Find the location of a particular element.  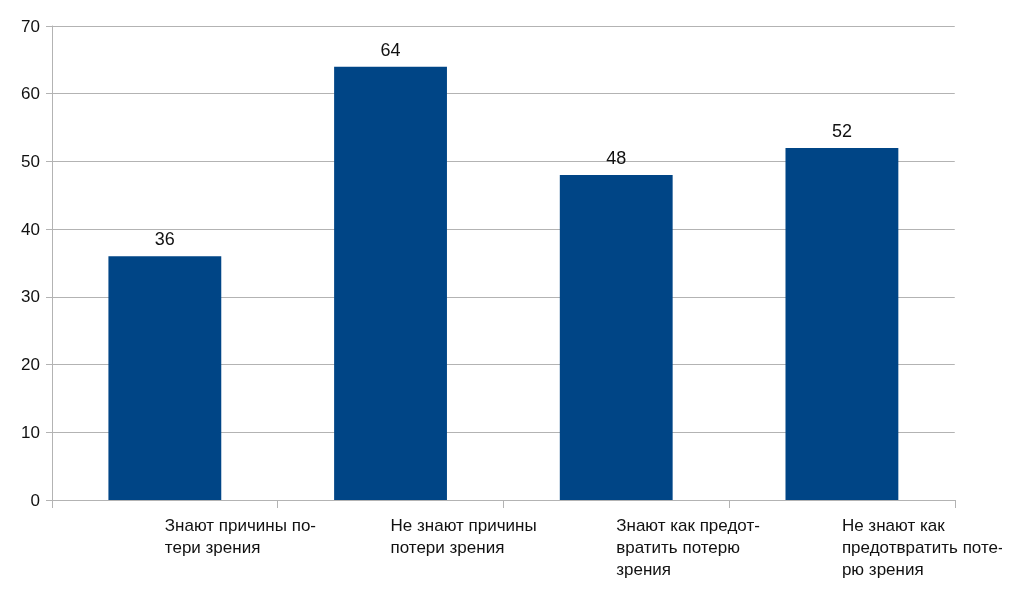

y-tick-label: 50 is located at coordinates (30, 161).